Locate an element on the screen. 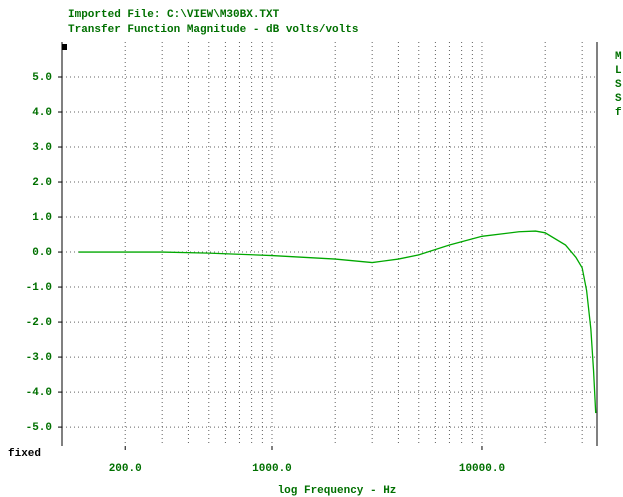 This screenshot has height=497, width=623. x-tick-label: 10000.0 is located at coordinates (482, 469).